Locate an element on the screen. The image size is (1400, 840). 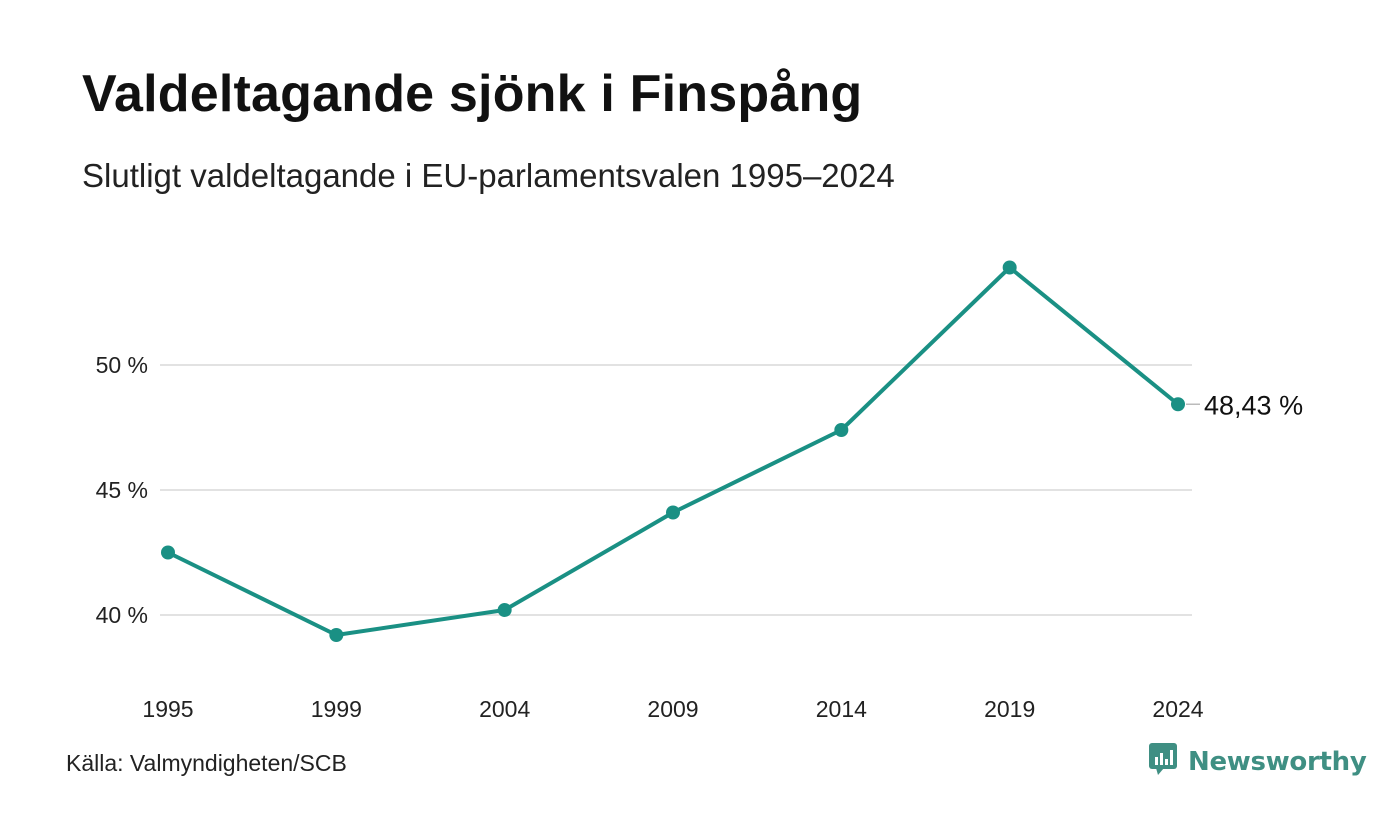
newsworthy-logo-icon is located at coordinates (1163, 761).